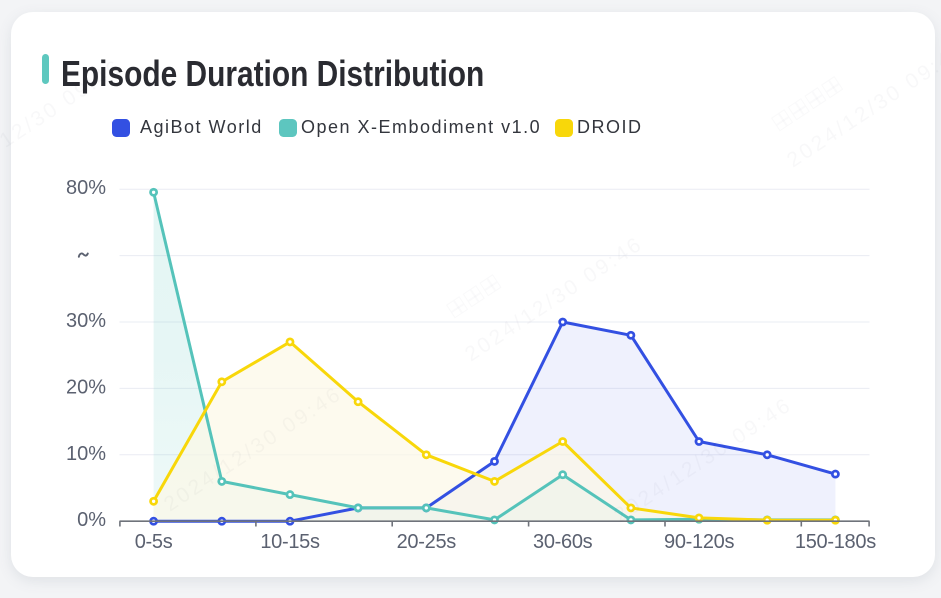 This screenshot has height=598, width=941. I want to click on svg-text: 150-180s, so click(835, 542).